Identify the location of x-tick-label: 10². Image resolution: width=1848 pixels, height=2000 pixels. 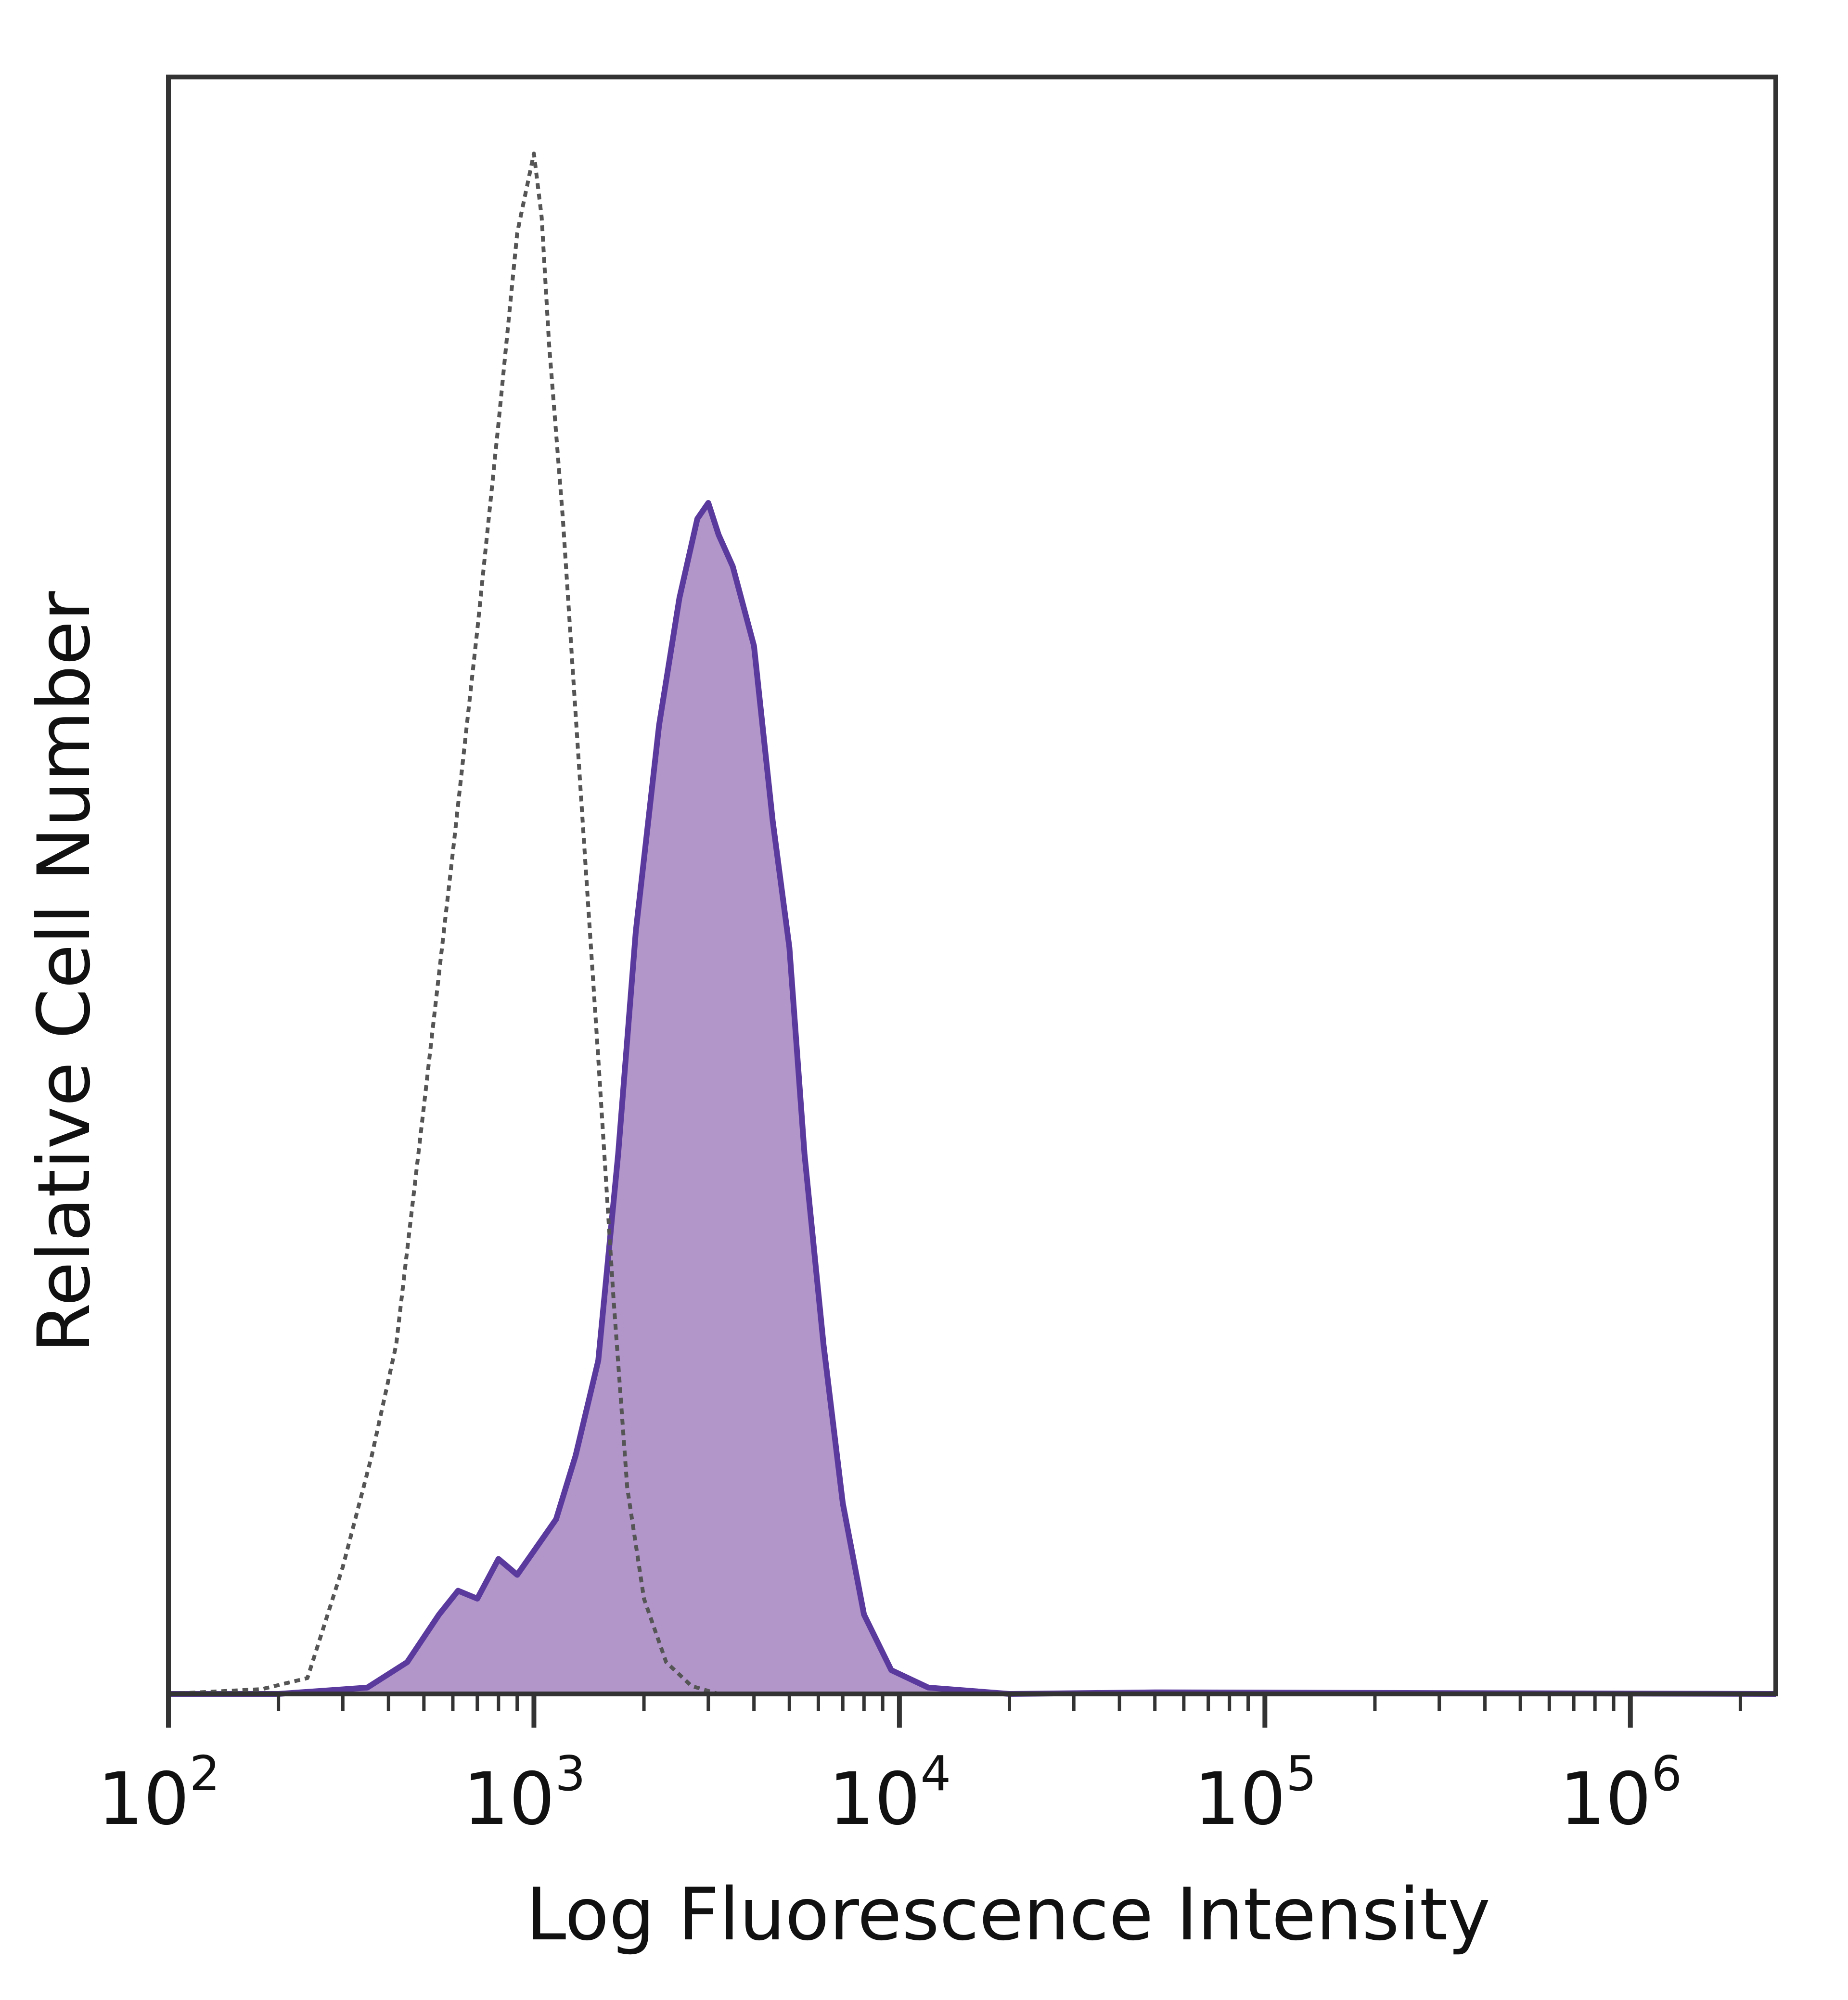
(159, 1793).